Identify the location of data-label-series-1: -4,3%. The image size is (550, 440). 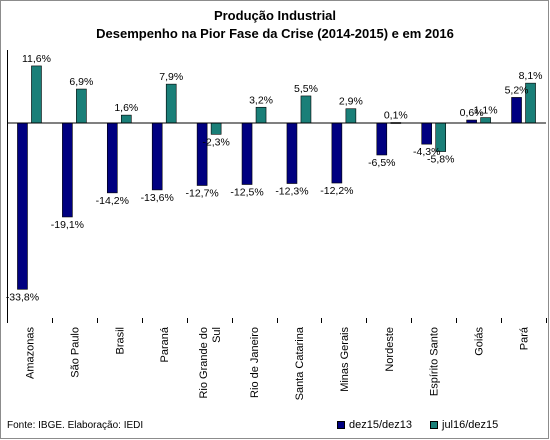
(426, 152).